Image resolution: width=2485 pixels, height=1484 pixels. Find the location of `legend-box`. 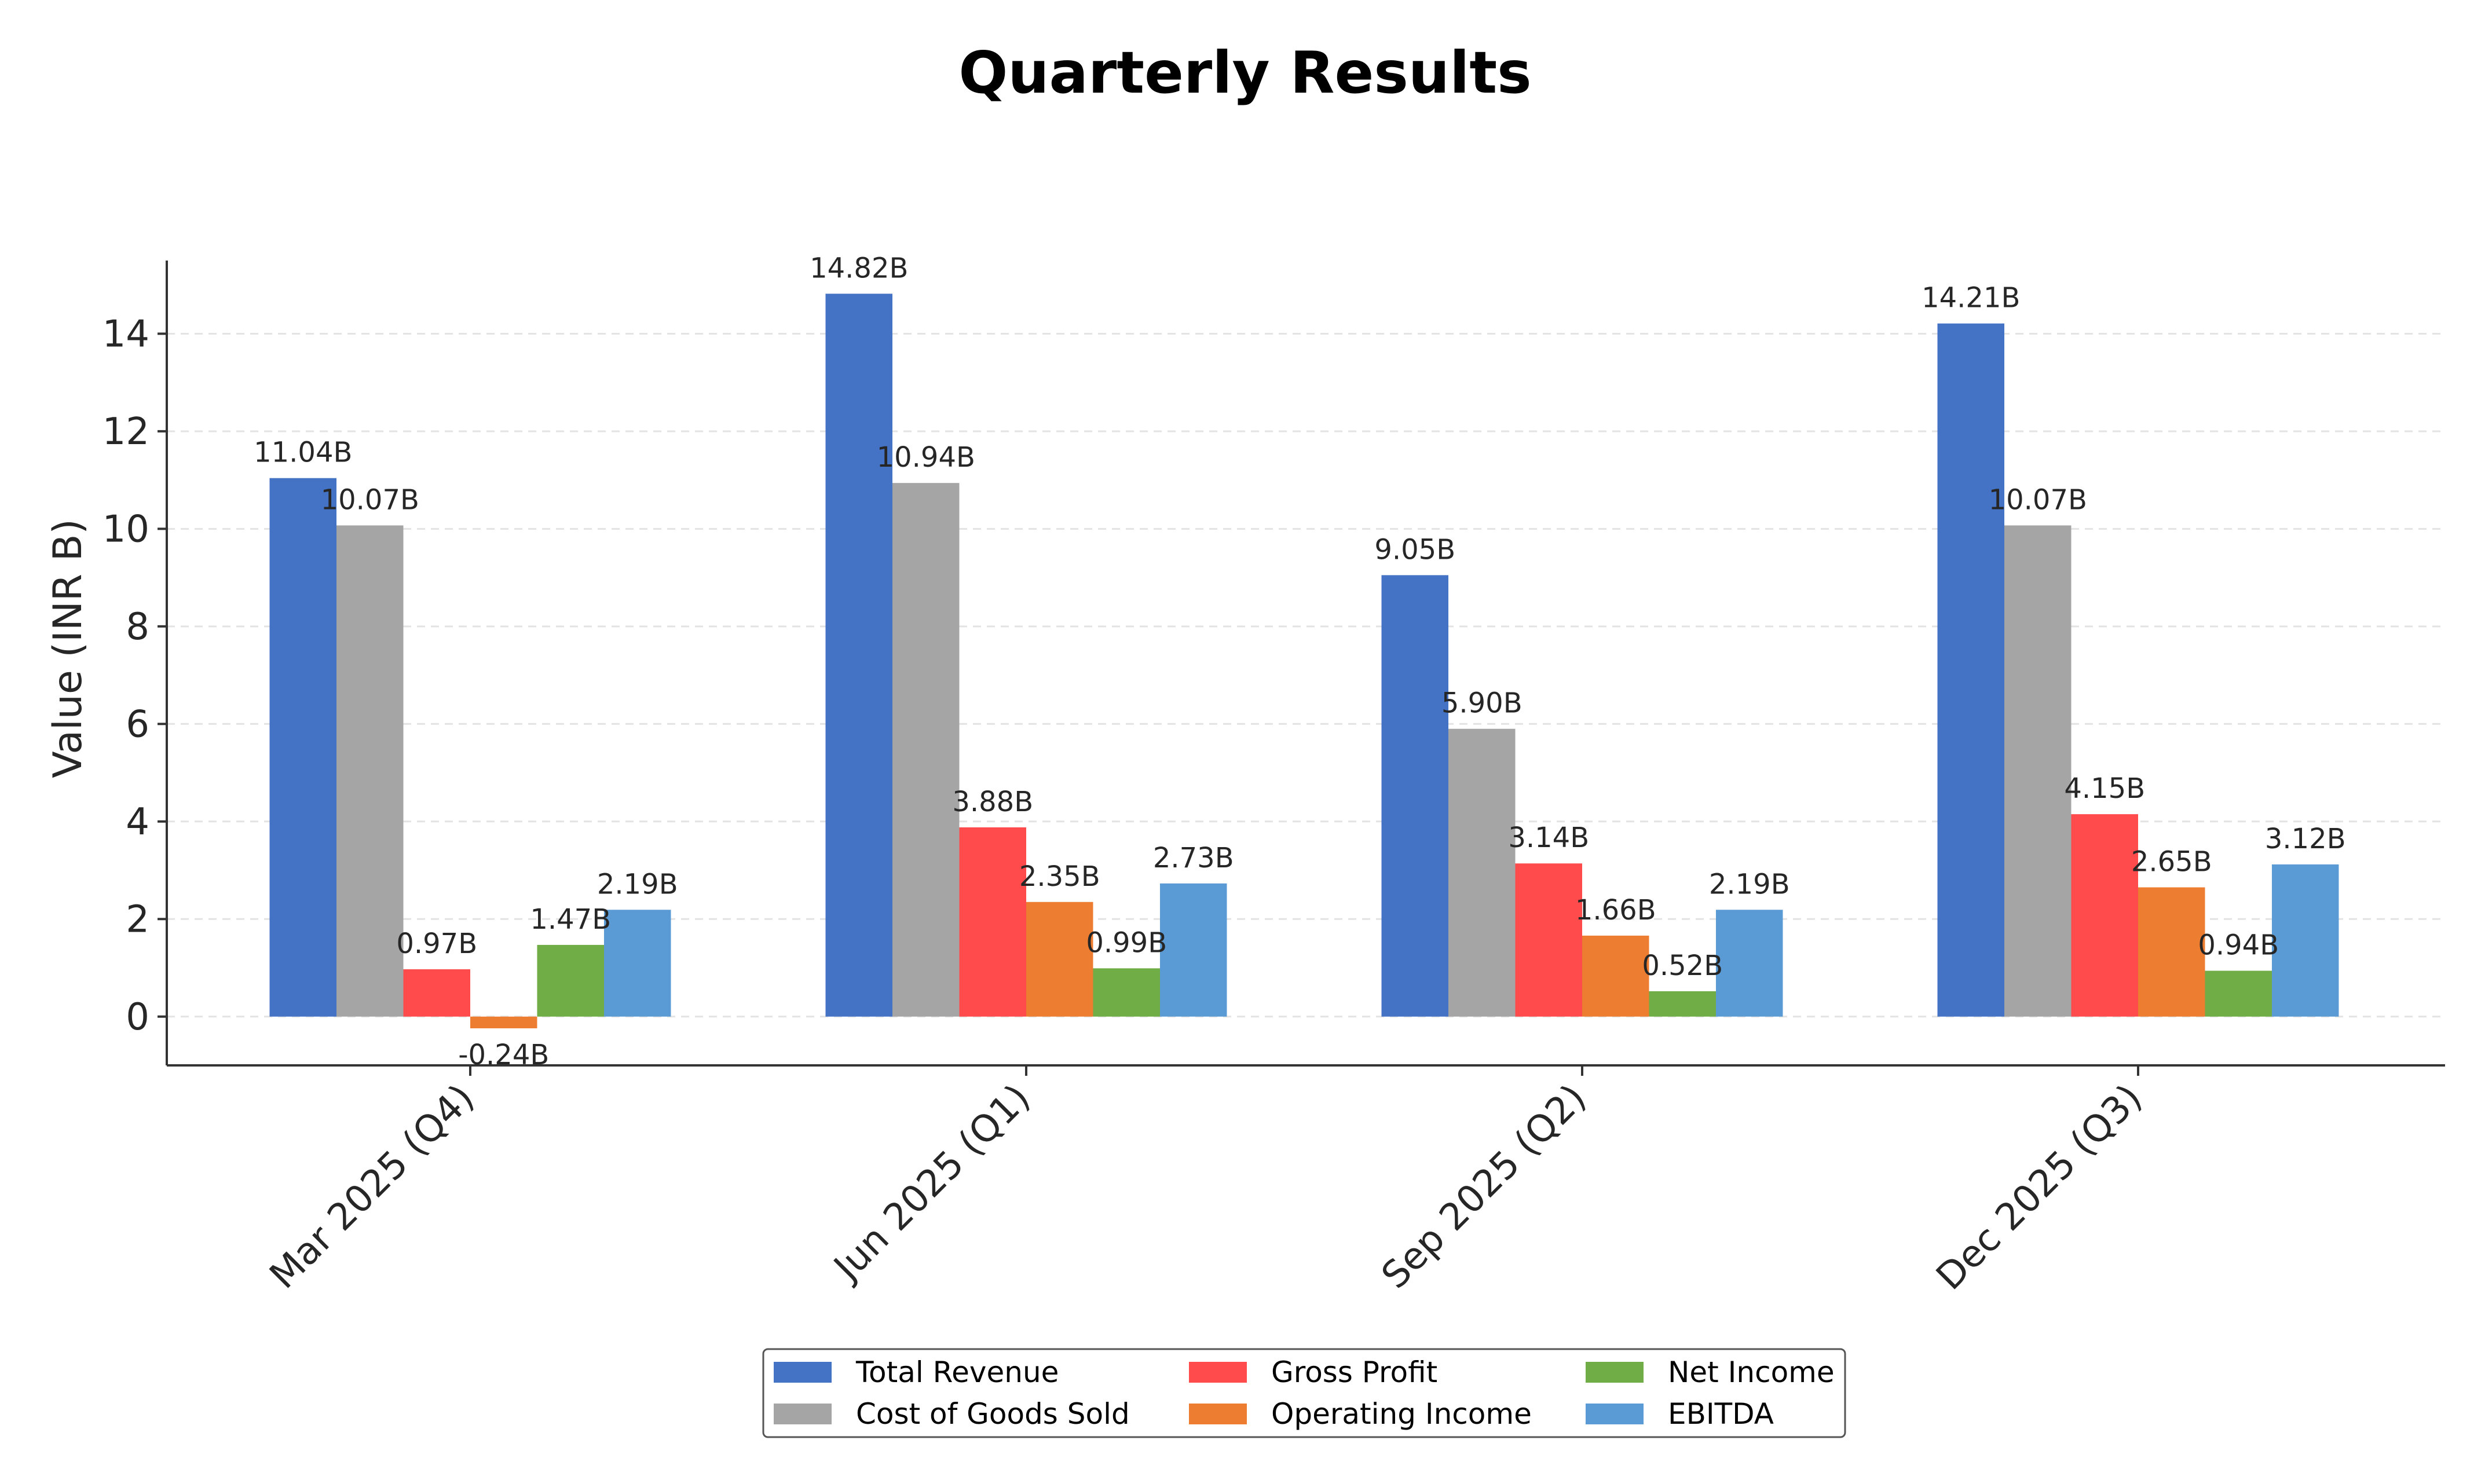

legend-box is located at coordinates (1304, 1393).